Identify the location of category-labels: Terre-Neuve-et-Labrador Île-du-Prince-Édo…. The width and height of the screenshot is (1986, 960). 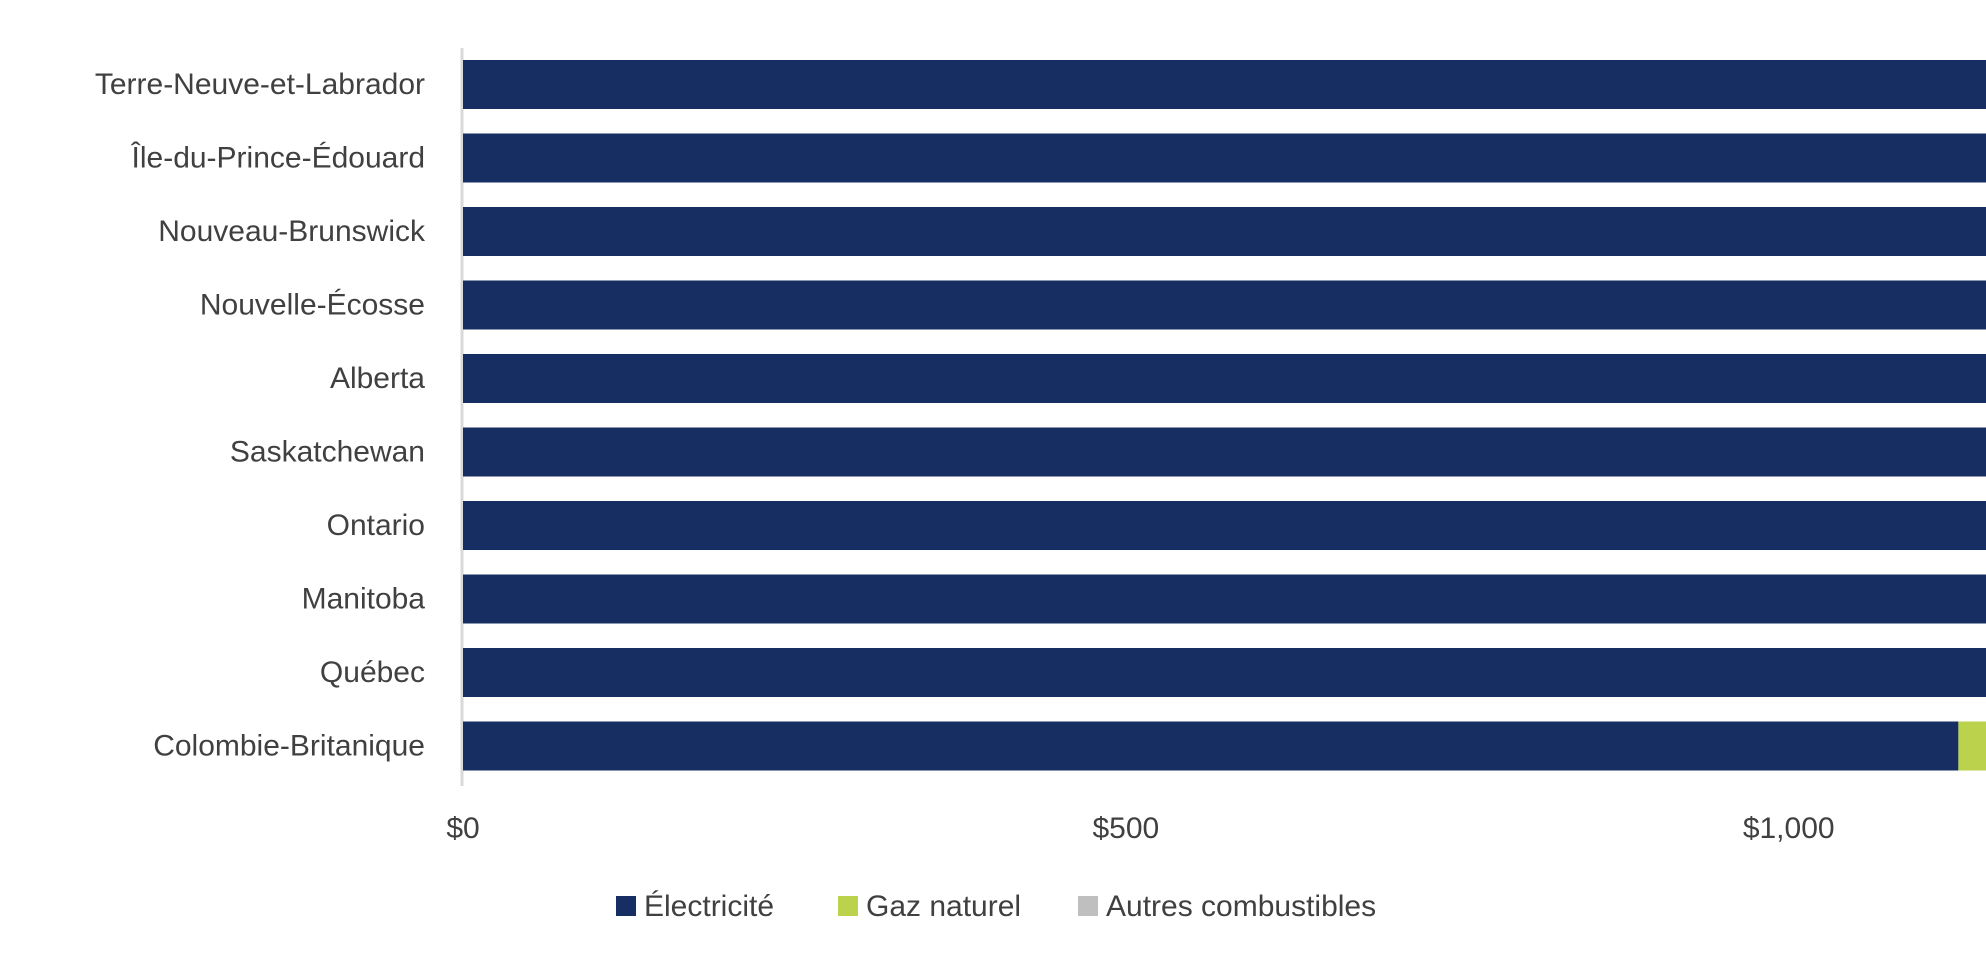
(260, 415).